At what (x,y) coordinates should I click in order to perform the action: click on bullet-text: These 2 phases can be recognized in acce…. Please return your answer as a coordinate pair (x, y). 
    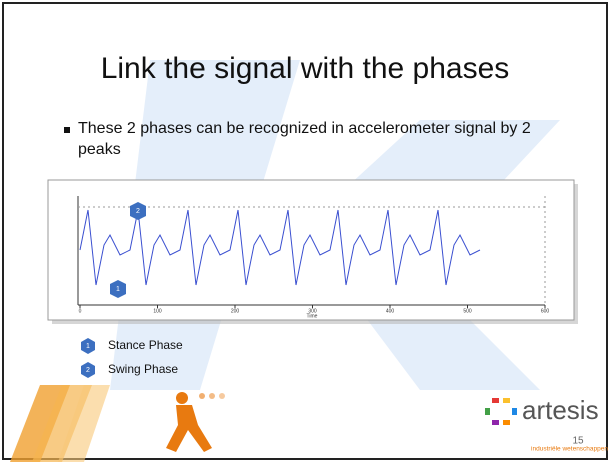
    Looking at the image, I should click on (304, 139).